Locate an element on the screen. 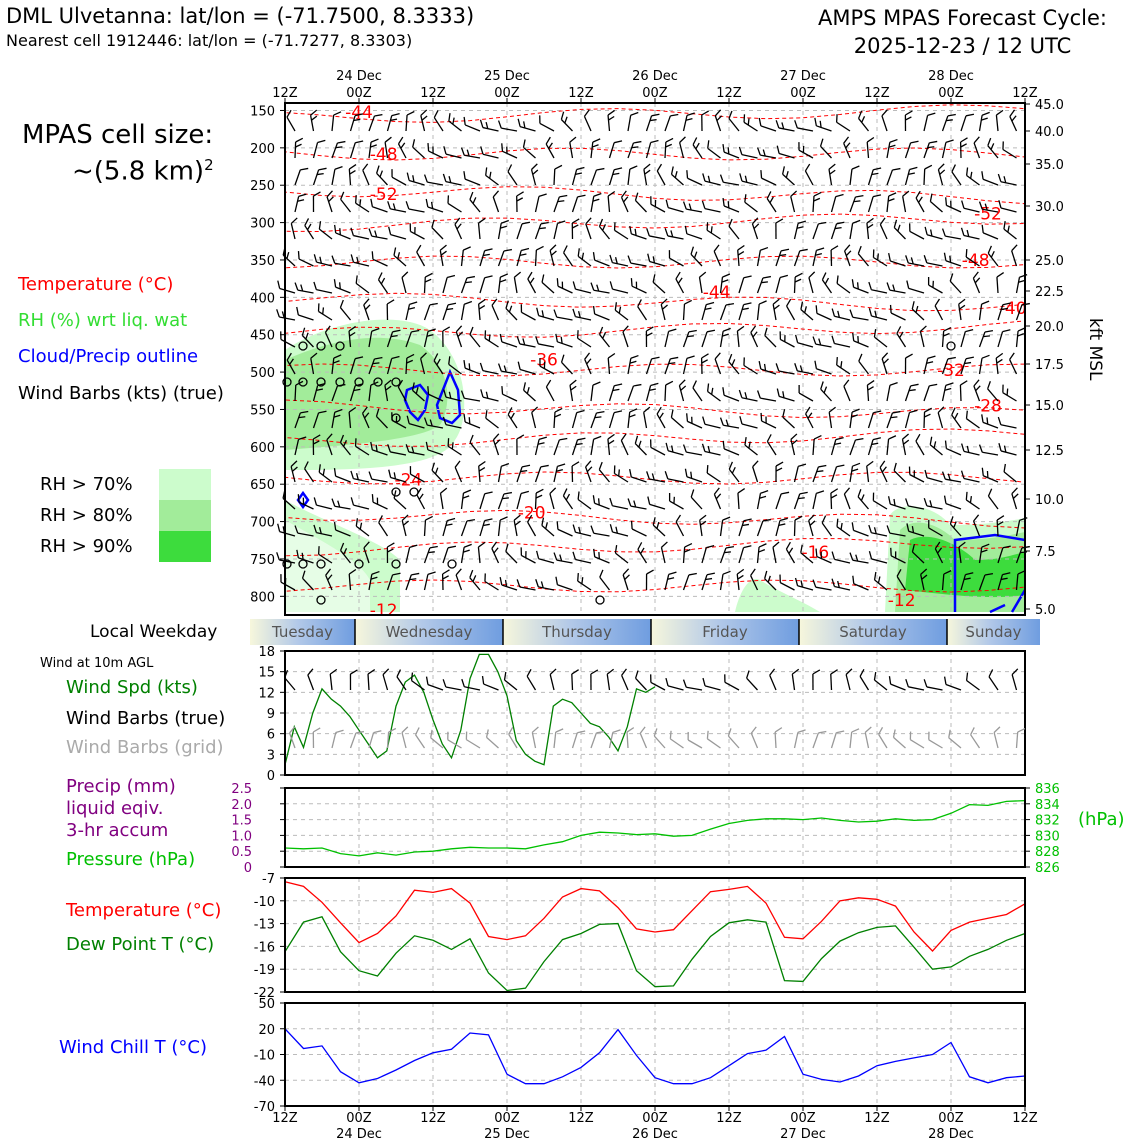 The height and width of the screenshot is (1140, 1140). cloud-outline is located at coordinates (448, 396).